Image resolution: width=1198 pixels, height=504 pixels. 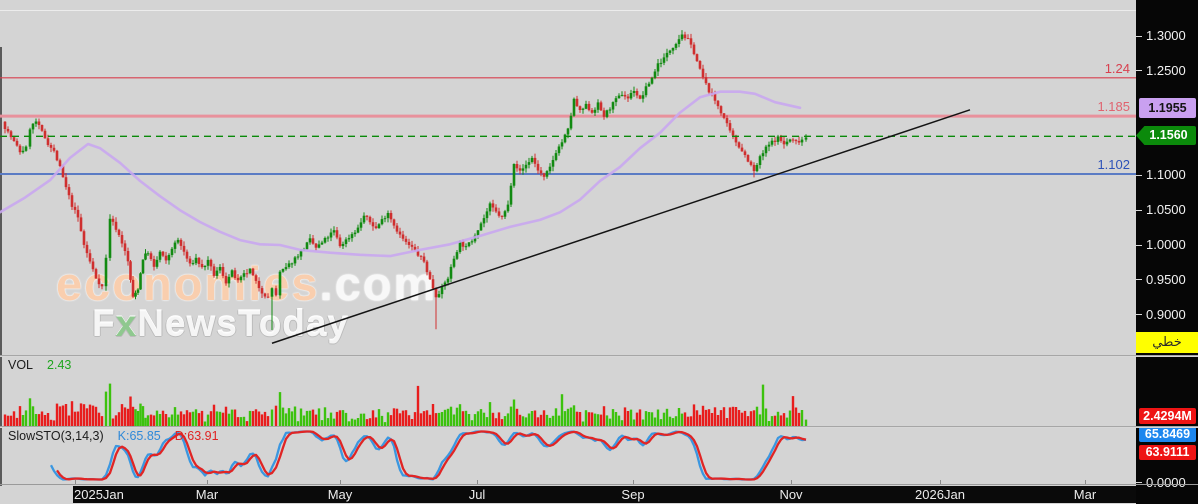 I want to click on left-border-line, so click(x=1, y=266).